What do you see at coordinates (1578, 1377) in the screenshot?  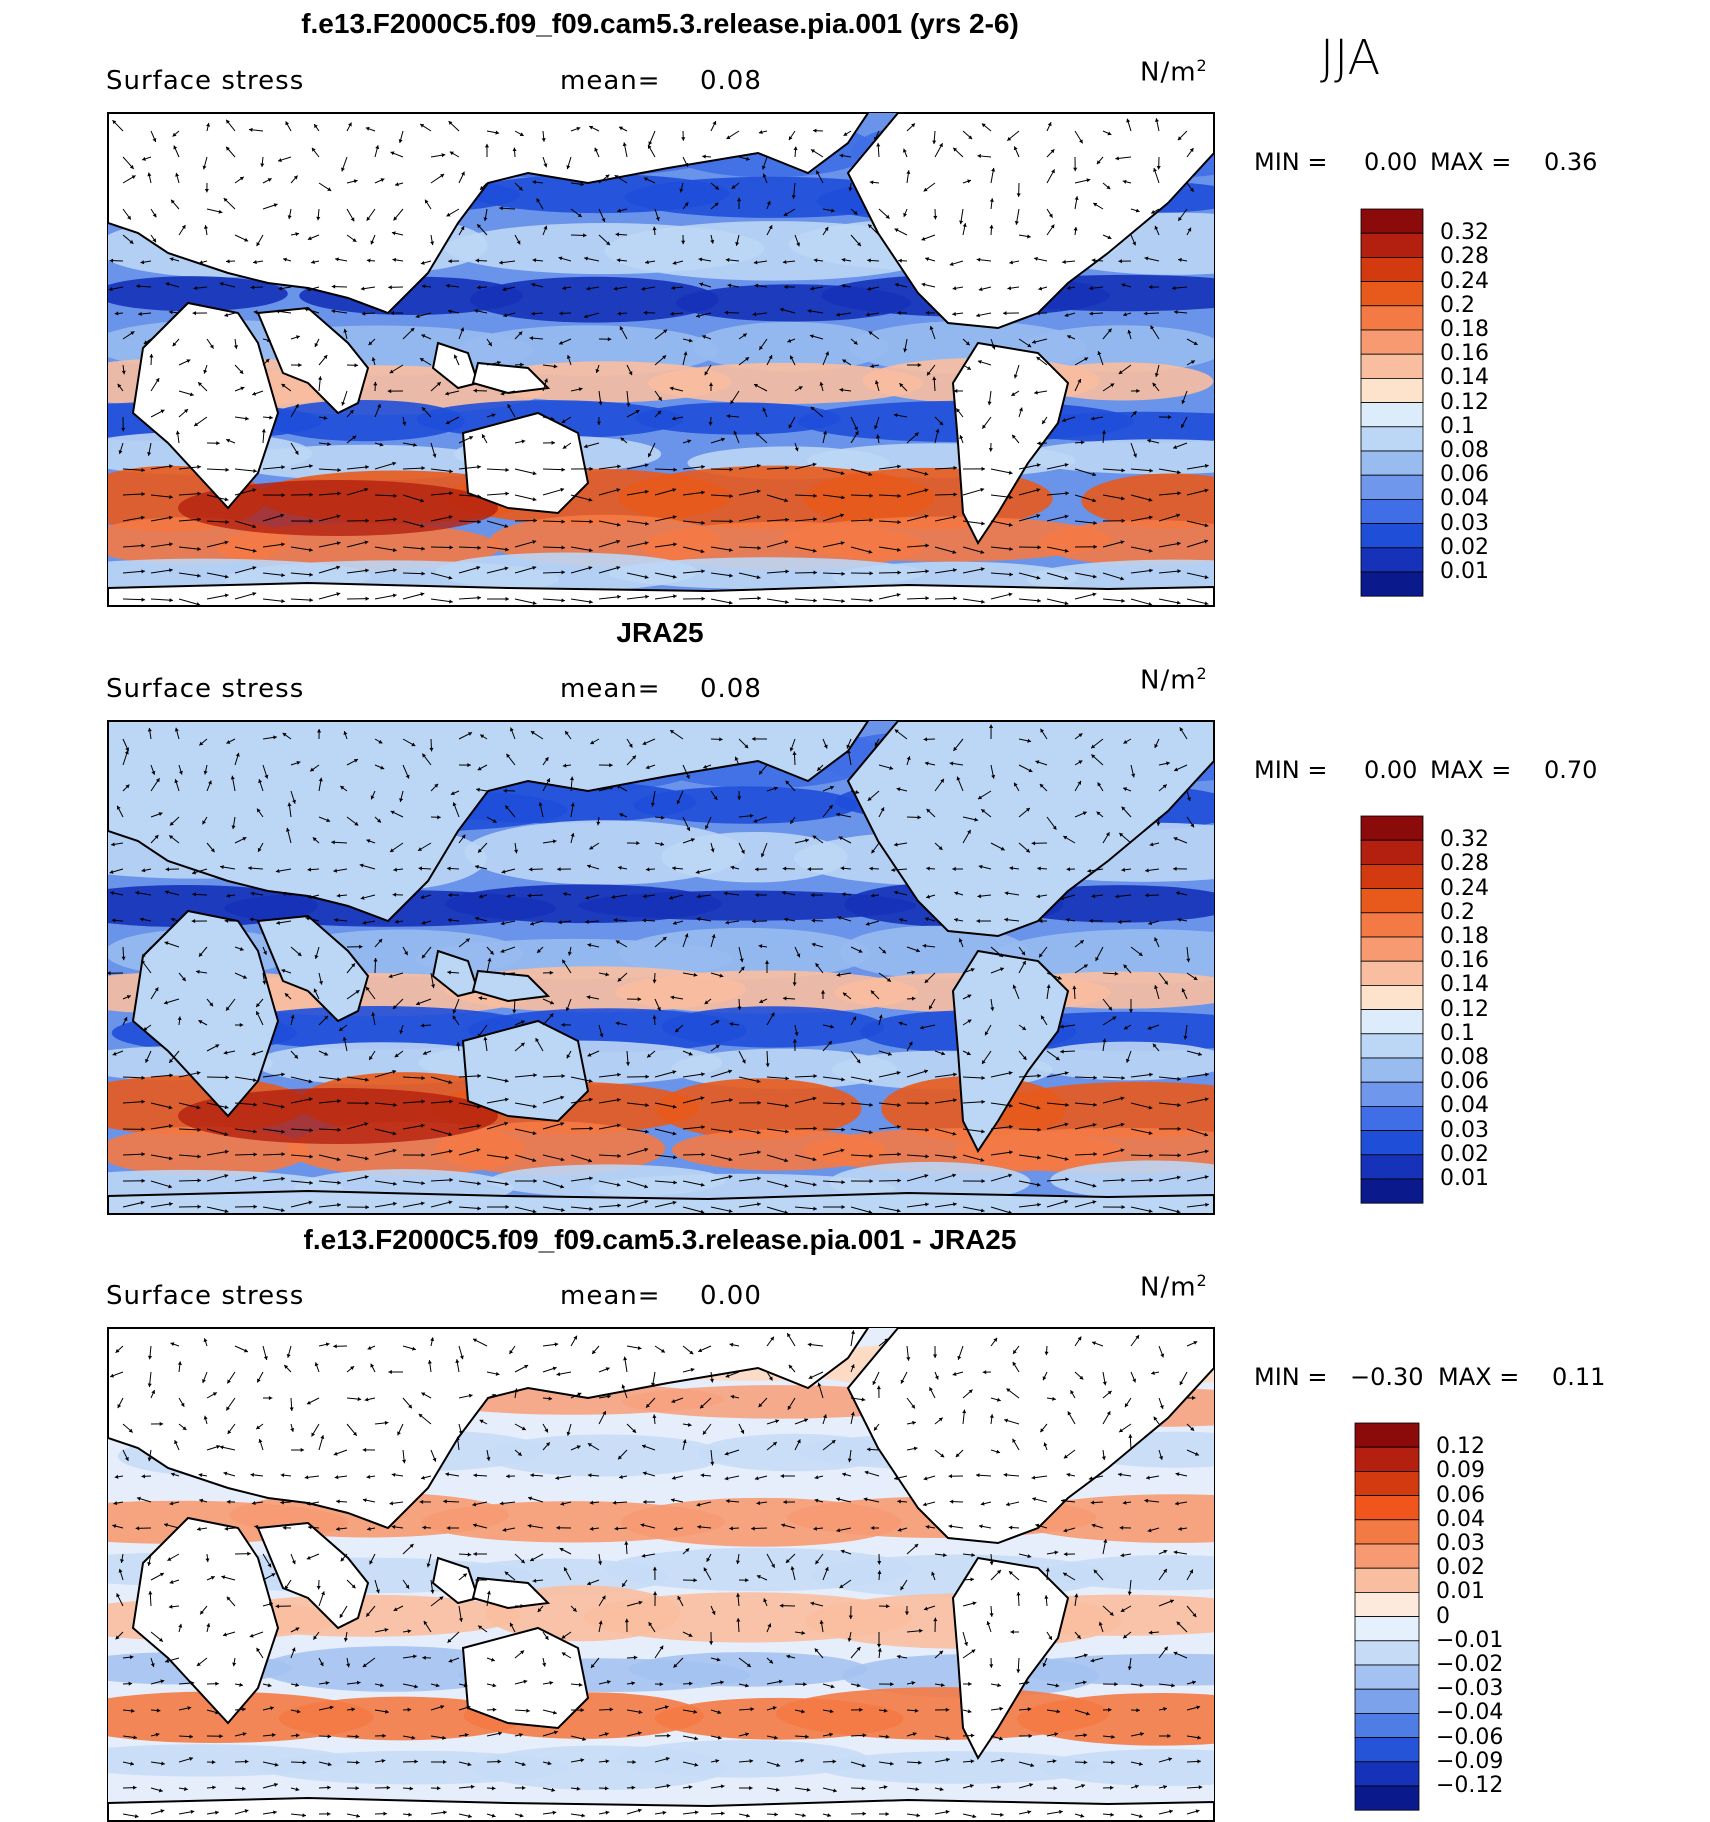 I see `max-value: 0.11` at bounding box center [1578, 1377].